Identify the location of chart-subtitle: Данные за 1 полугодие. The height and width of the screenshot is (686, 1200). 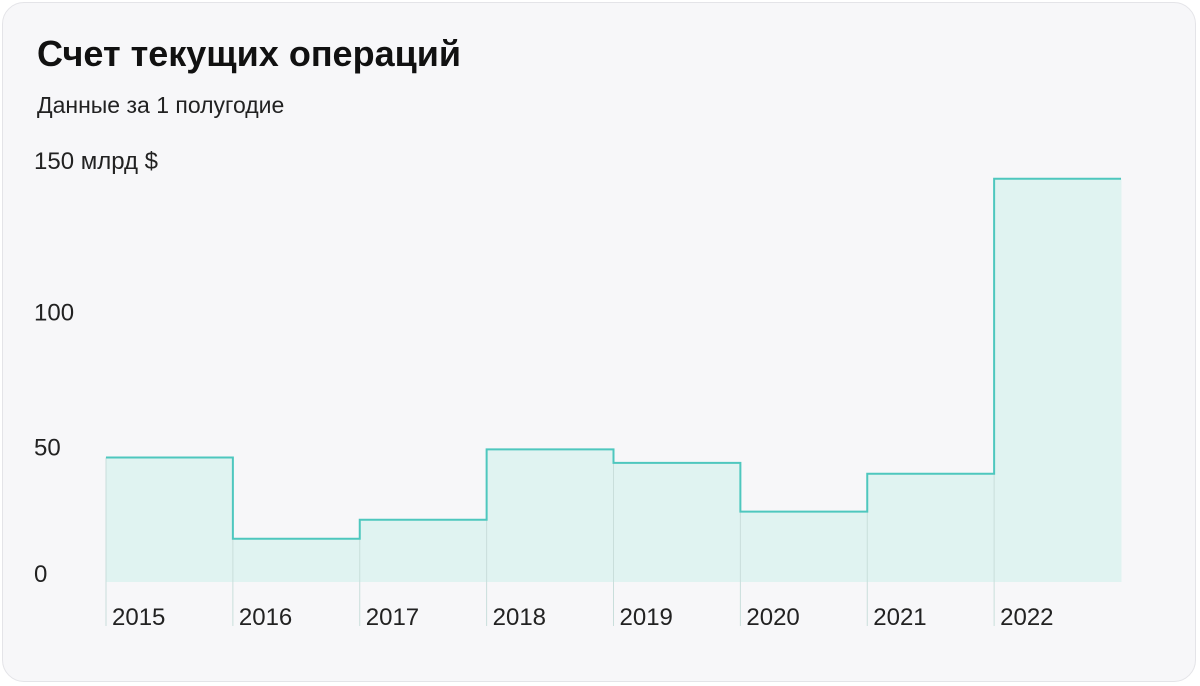
(161, 105).